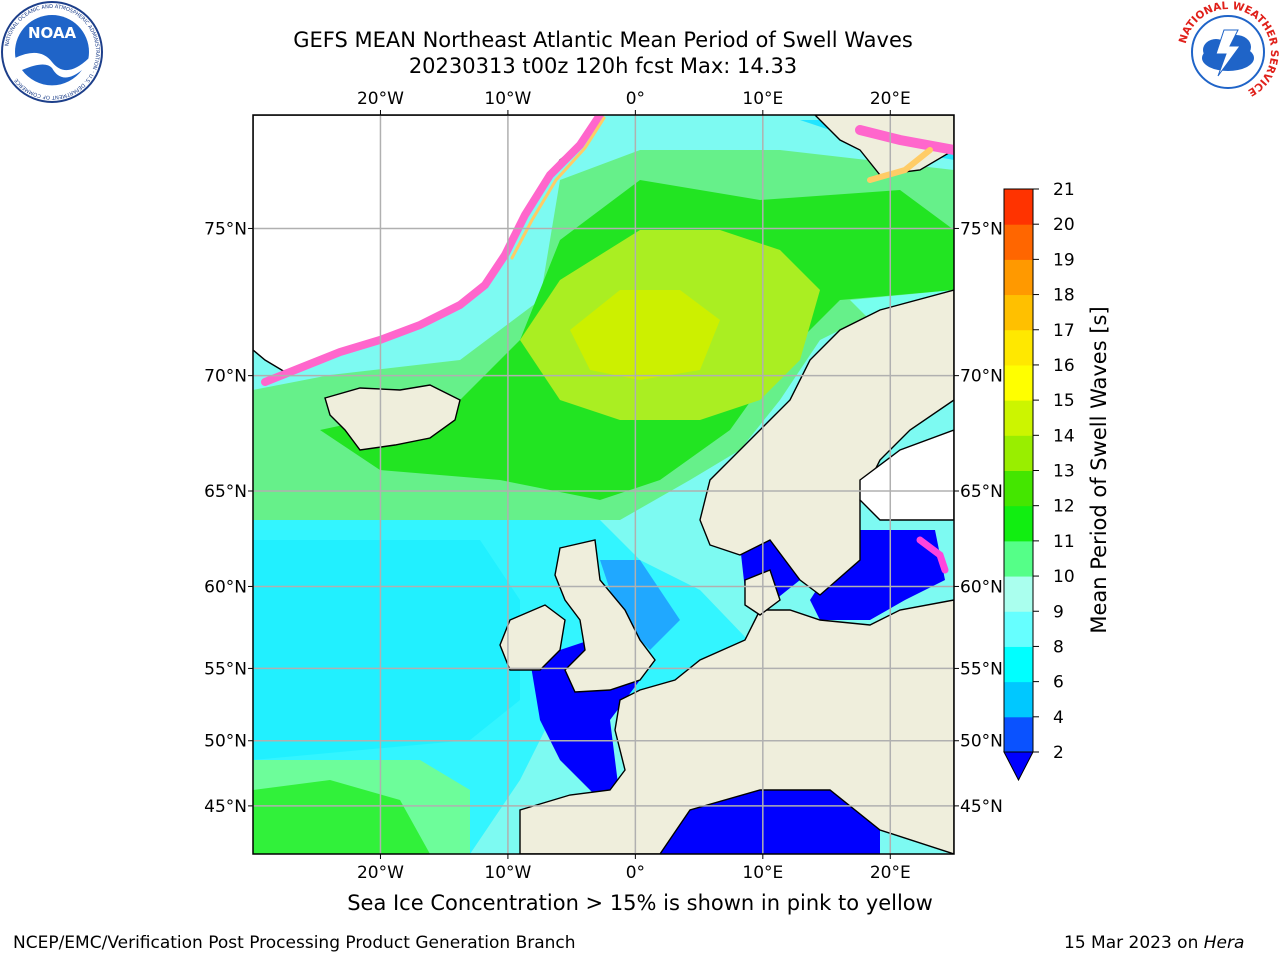 The image size is (1280, 960). I want to click on colorbar-tick-label: 6, so click(1058, 683).